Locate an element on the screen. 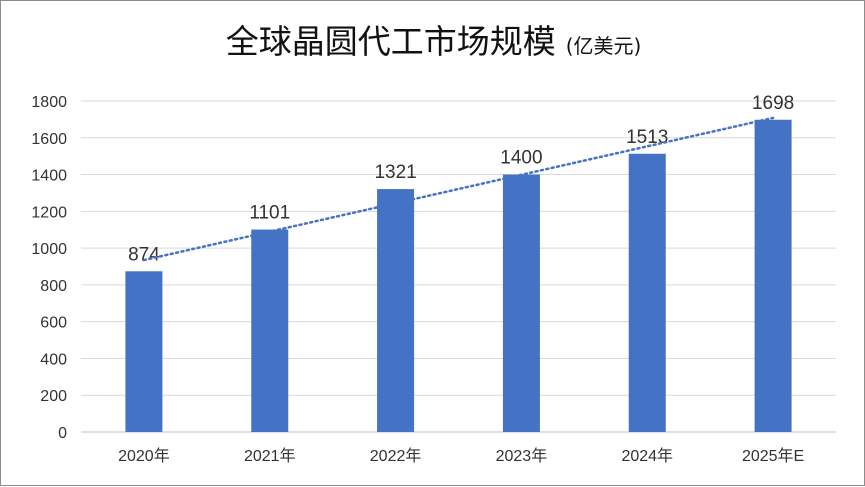 The width and height of the screenshot is (865, 487). x-tick-label: 2024年 is located at coordinates (647, 456).